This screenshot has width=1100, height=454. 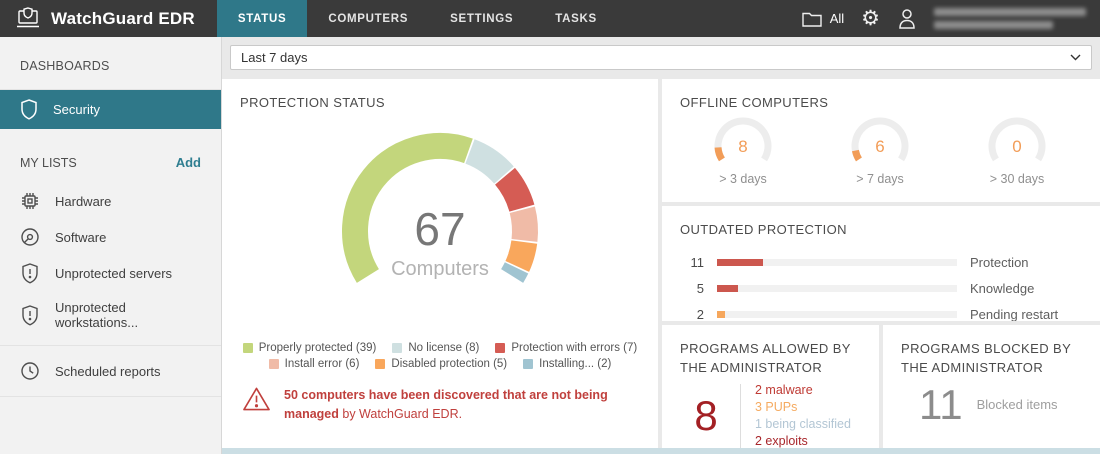 What do you see at coordinates (776, 406) in the screenshot?
I see `breakdown-item-pups: 3 PUPs` at bounding box center [776, 406].